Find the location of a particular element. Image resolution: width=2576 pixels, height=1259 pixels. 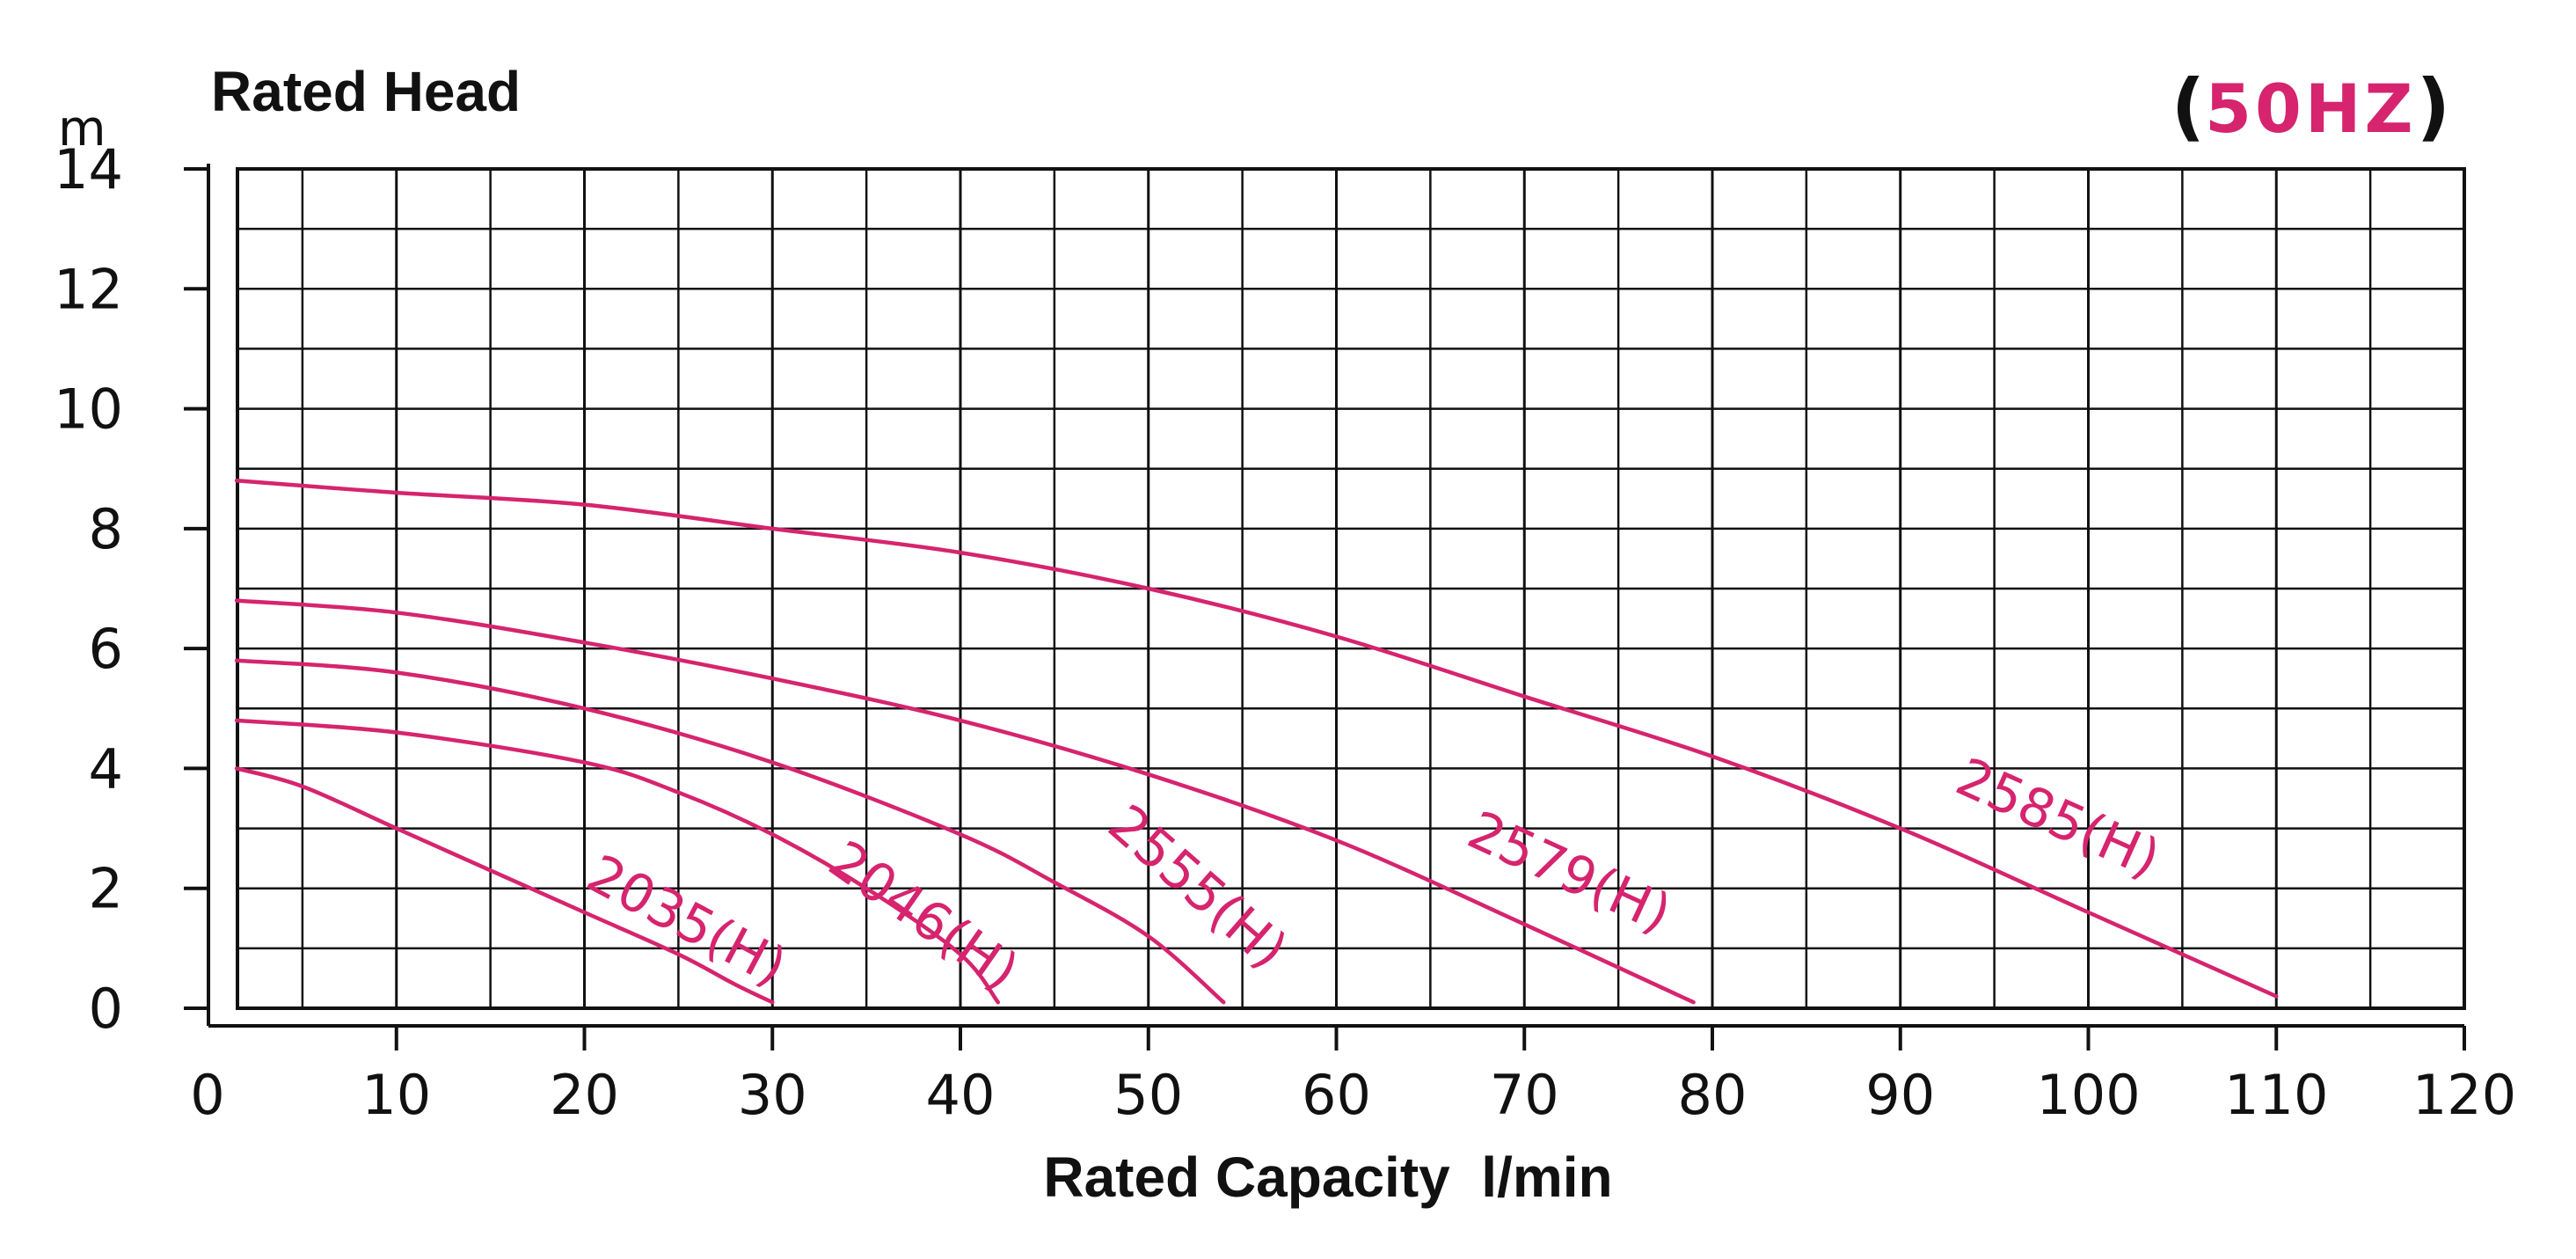

x-tick-label: 100 is located at coordinates (2088, 1095).